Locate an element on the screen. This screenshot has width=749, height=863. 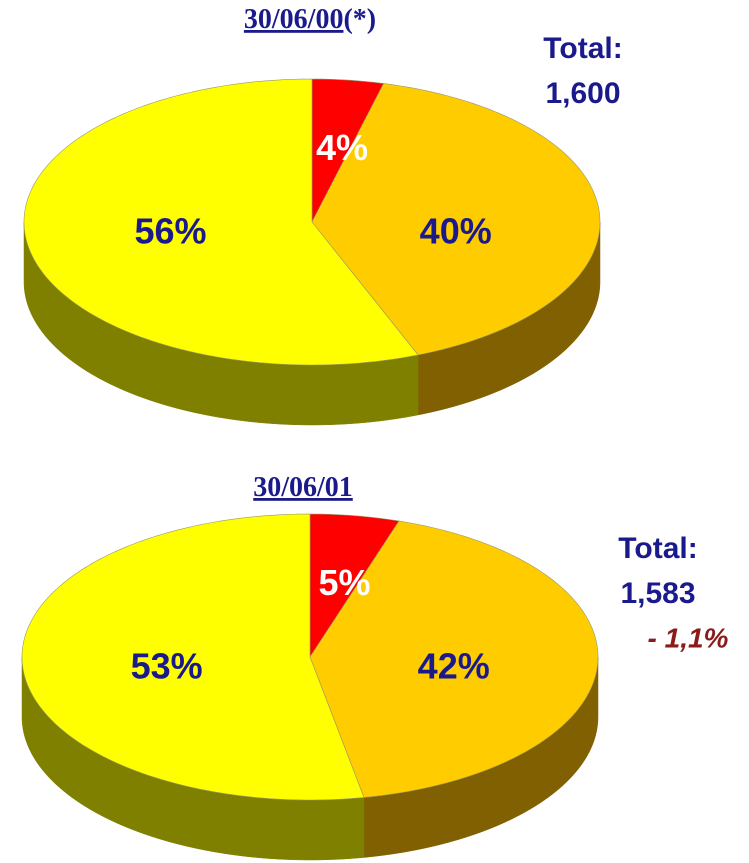
data-label: 4% is located at coordinates (342, 147).